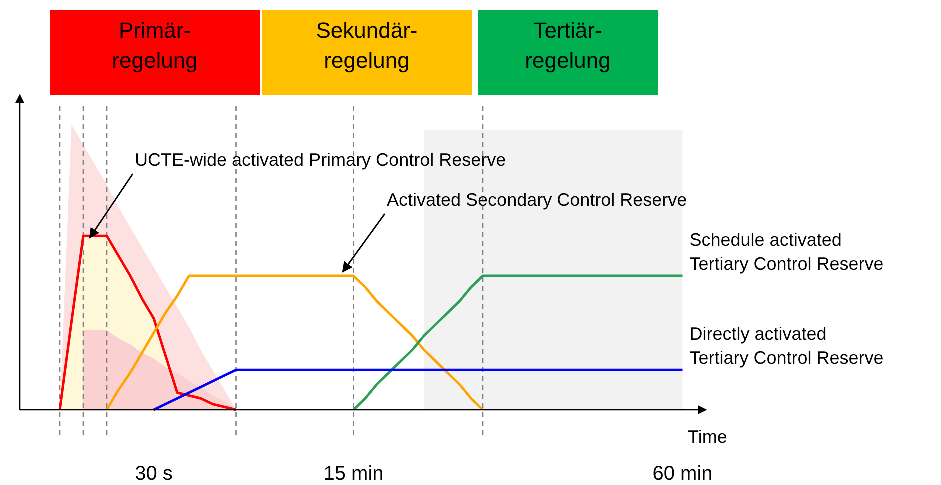  Describe the element at coordinates (354, 474) in the screenshot. I see `x-tick-label: 15 min` at that location.